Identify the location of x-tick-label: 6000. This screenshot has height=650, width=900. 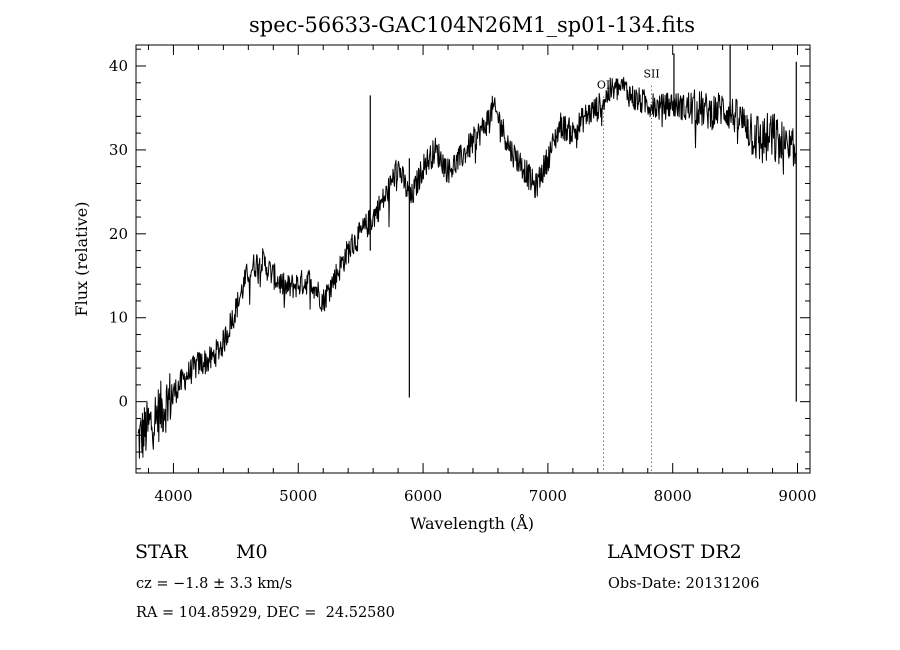
(423, 496).